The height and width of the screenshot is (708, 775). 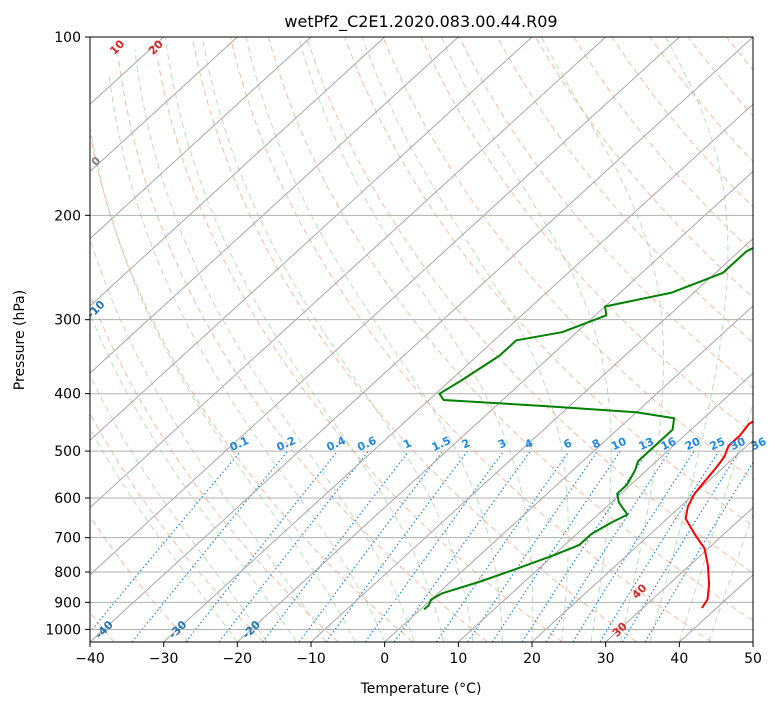 I want to click on y-tick-label: 400, so click(x=67, y=395).